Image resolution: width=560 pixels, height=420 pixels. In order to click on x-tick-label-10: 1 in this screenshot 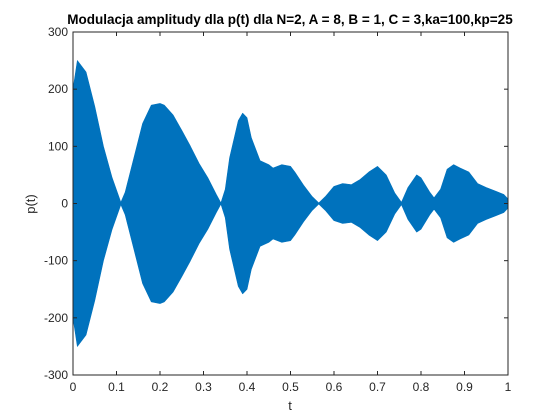, I will do `click(508, 387)`.